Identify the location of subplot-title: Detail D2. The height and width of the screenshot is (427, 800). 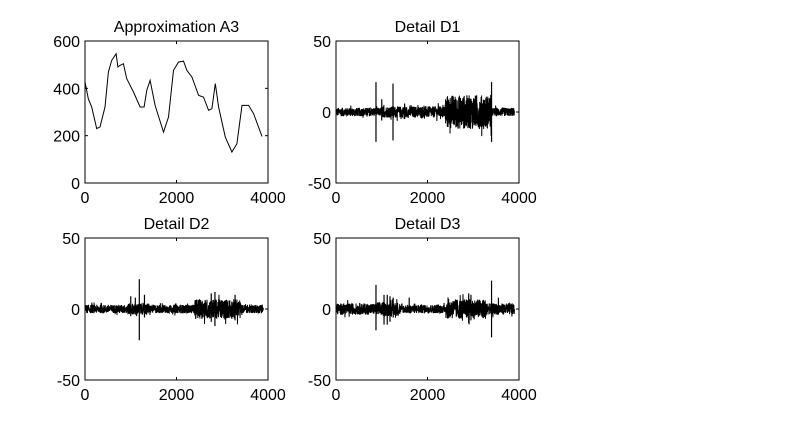
(177, 224).